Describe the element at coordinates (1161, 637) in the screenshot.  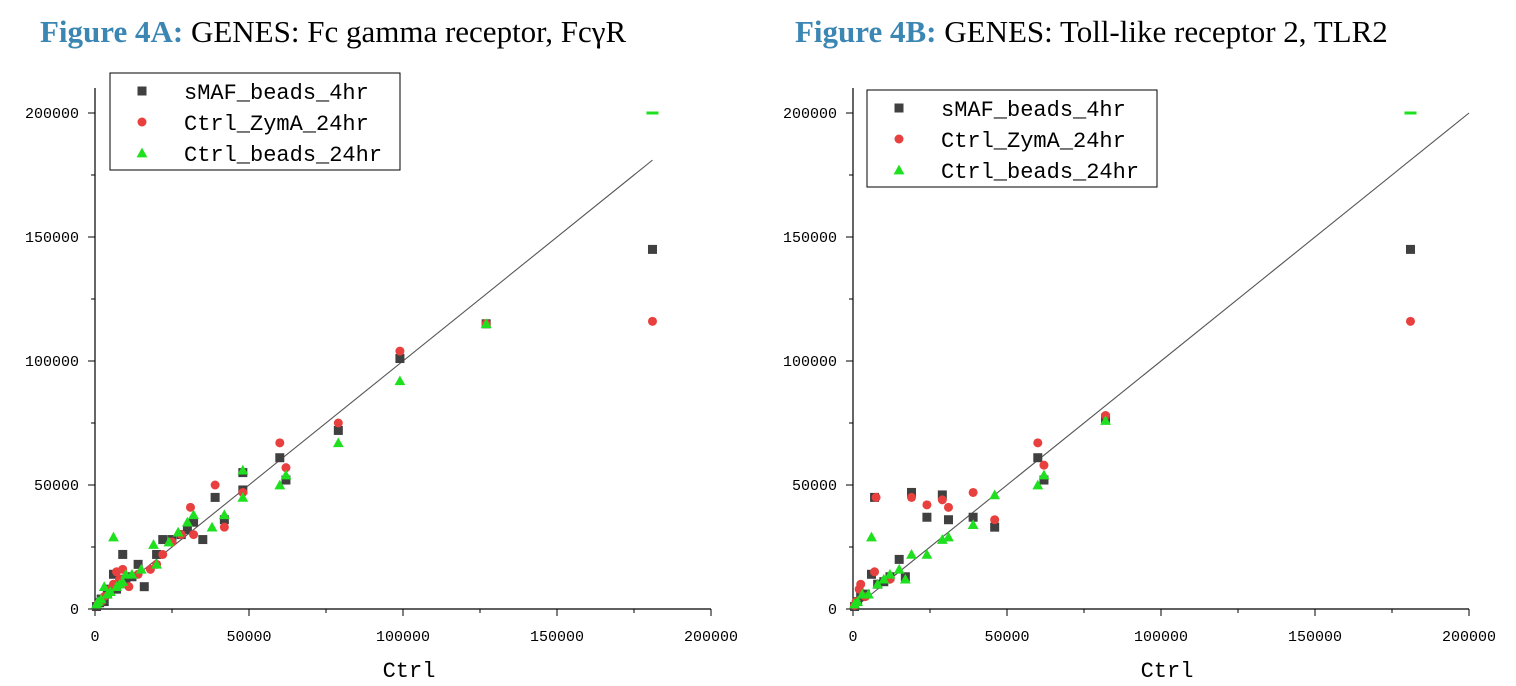
I see `x-tick-label-b: 100000` at that location.